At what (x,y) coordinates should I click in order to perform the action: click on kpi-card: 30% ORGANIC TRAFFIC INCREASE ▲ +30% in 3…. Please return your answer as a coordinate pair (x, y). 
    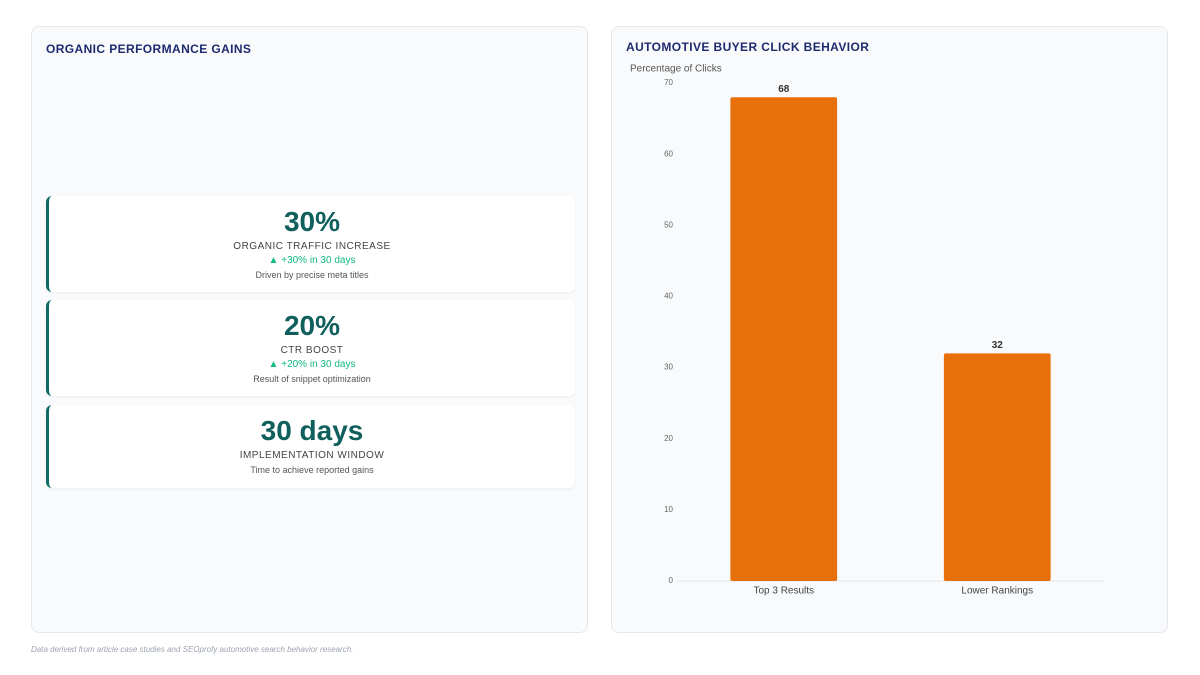
    Looking at the image, I should click on (310, 244).